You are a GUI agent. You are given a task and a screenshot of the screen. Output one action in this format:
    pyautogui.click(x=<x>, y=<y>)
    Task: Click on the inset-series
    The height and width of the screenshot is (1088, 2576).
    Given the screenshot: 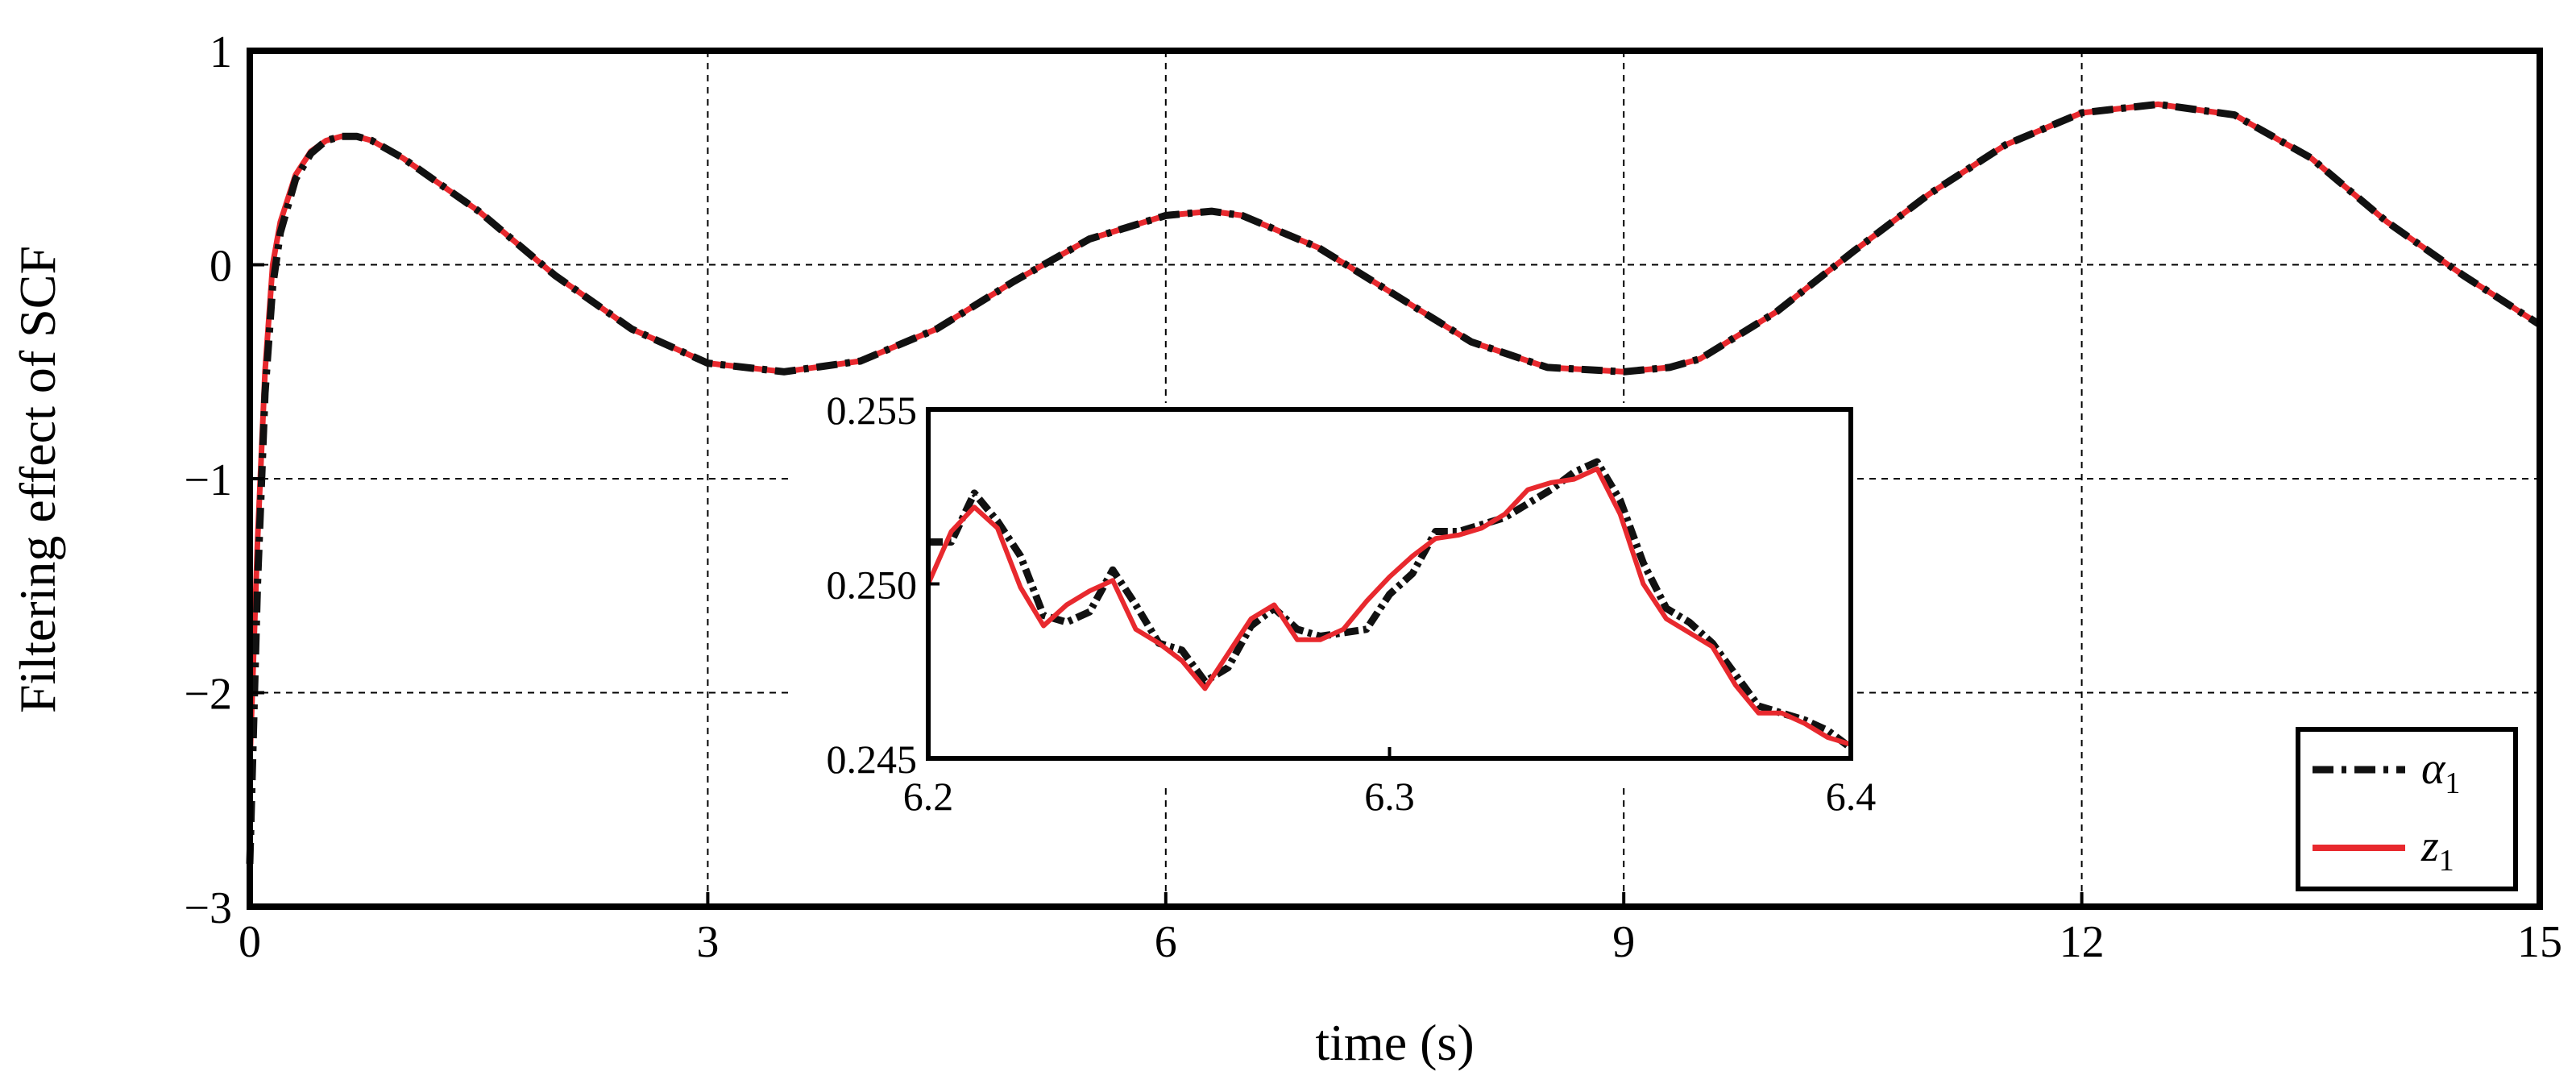 What is the action you would take?
    pyautogui.click(x=1389, y=604)
    